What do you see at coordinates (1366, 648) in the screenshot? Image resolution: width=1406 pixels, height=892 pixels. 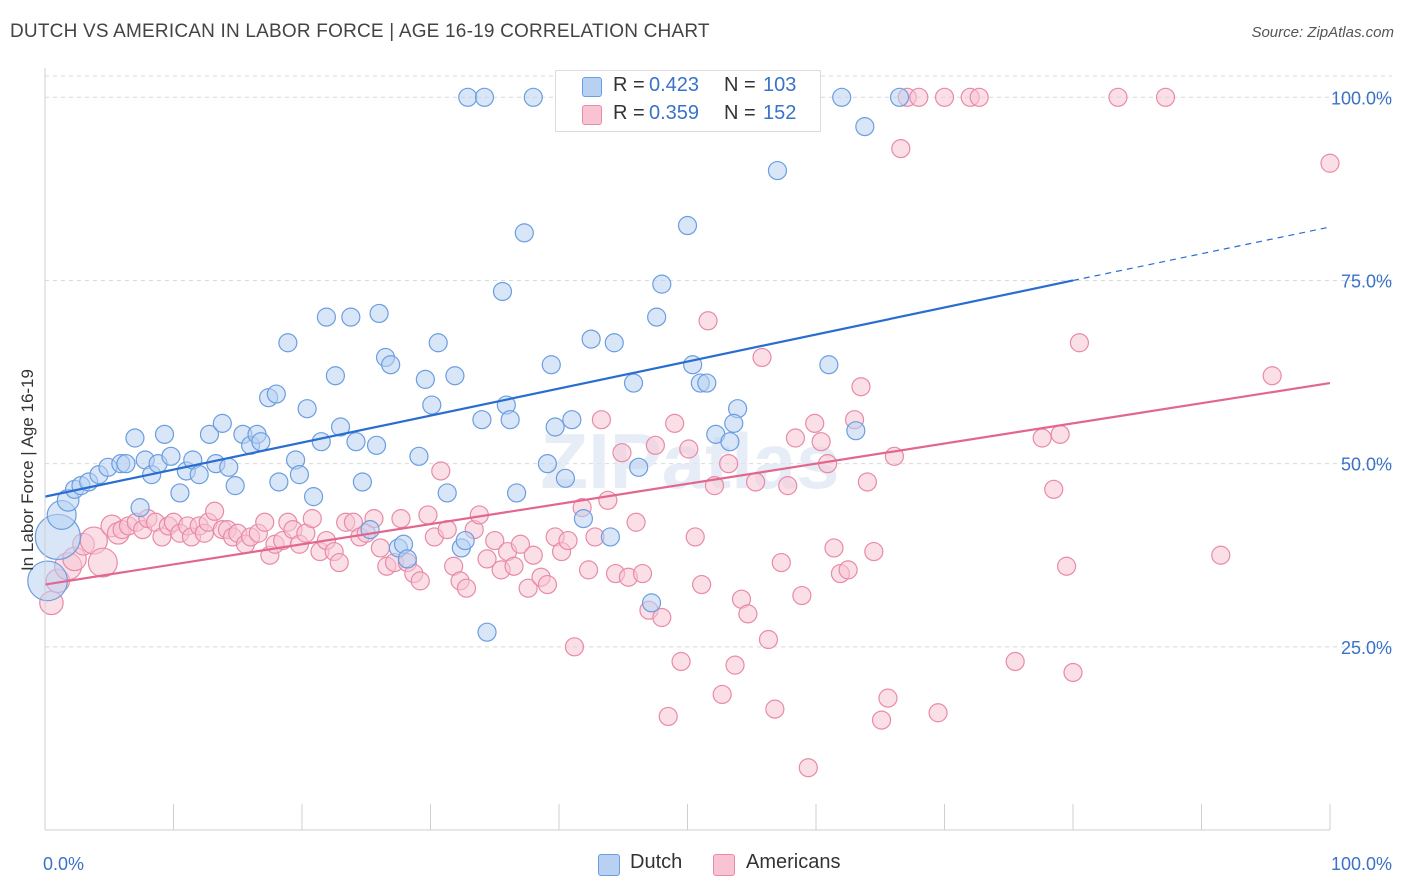 I see `y-tick-label: 25.0%` at bounding box center [1366, 648].